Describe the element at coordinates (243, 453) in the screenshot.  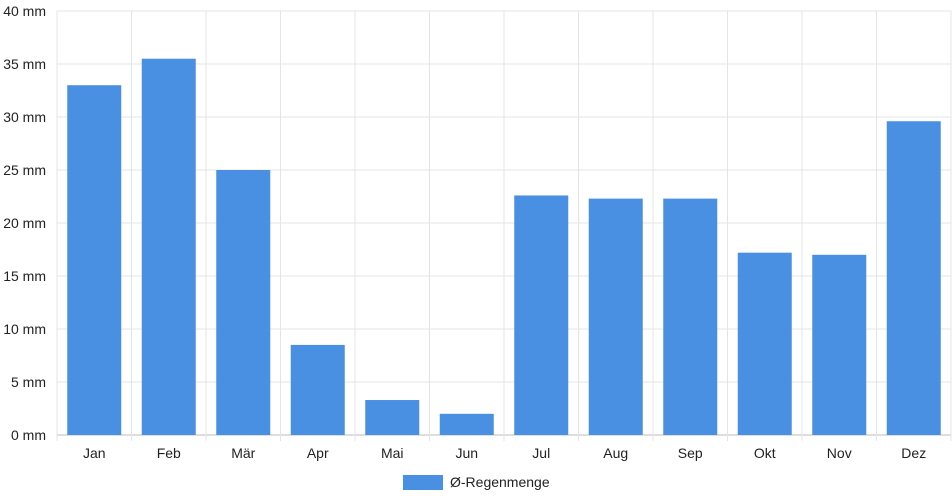
I see `x-tick-label: Mär` at that location.